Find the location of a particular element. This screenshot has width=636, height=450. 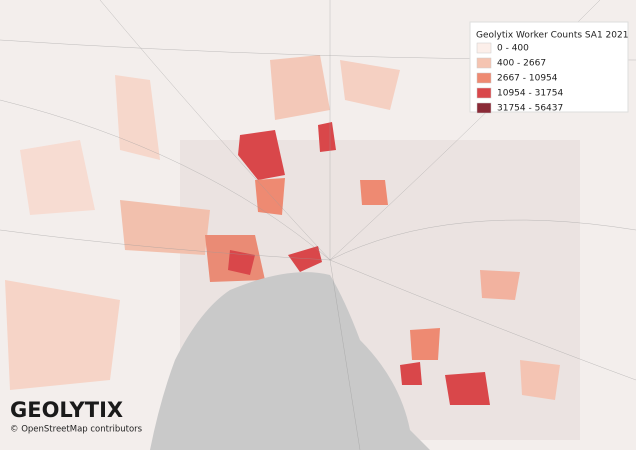

attribution: © OpenStreetMap contributors is located at coordinates (76, 430).